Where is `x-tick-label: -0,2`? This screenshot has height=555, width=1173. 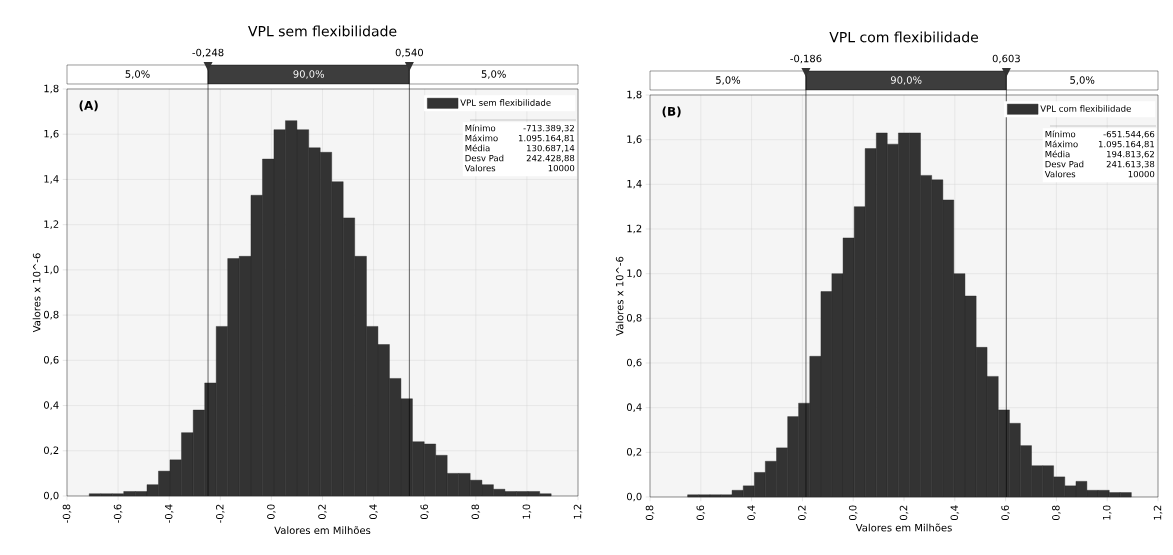 x-tick-label: -0,2 is located at coordinates (220, 513).